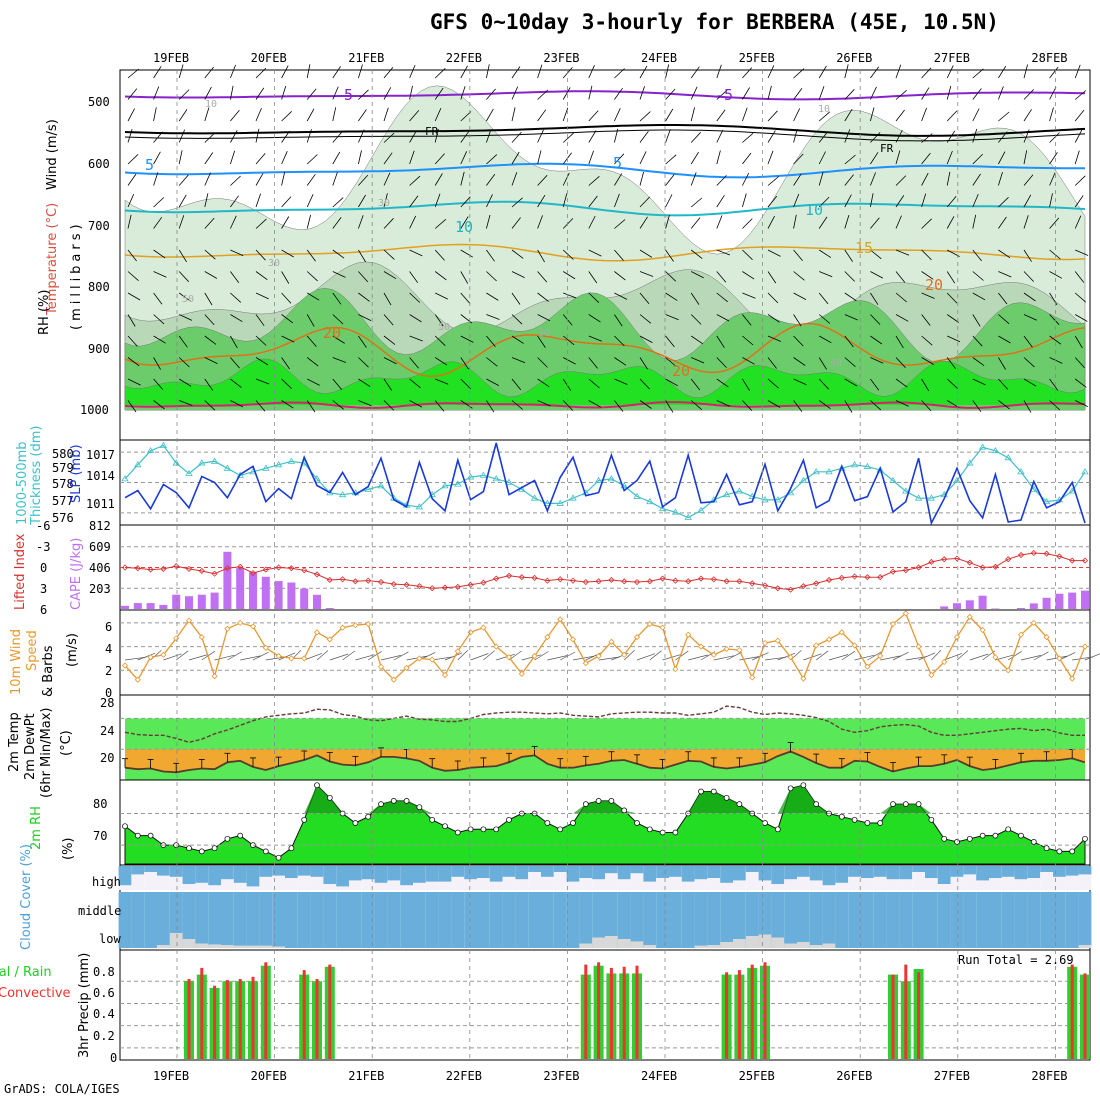 The height and width of the screenshot is (1100, 1100). I want to click on temp-area, so click(605, 761).